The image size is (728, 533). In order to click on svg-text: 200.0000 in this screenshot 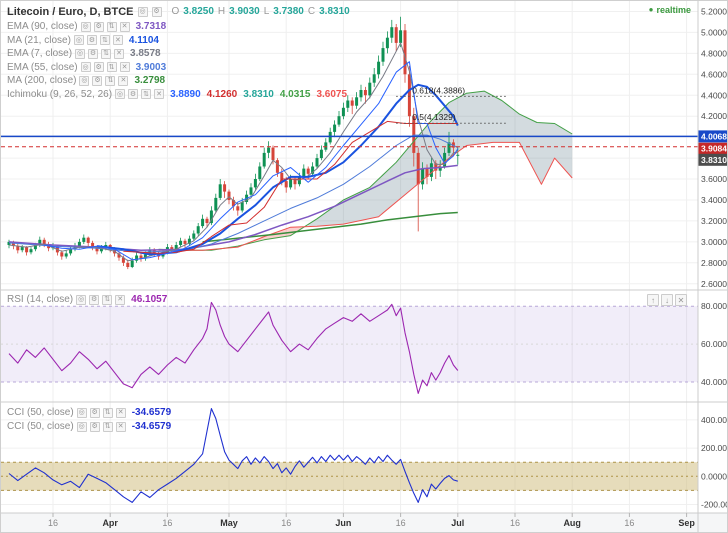, I will do `click(714, 448)`.